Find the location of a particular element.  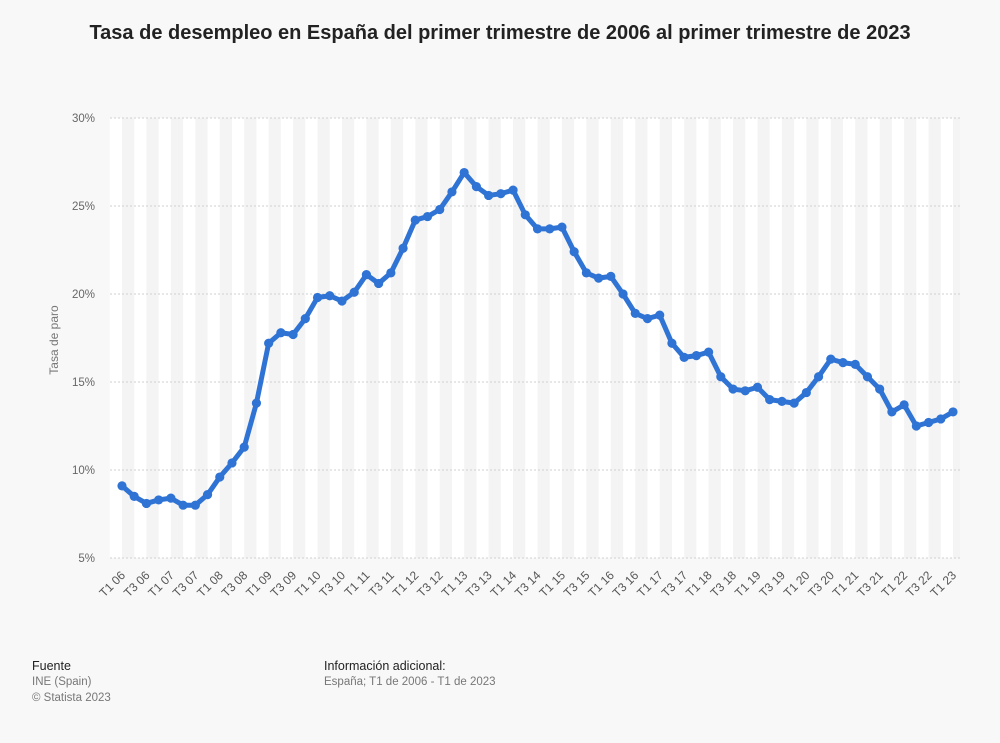

x-tick-label: T3 07 is located at coordinates (186, 584).